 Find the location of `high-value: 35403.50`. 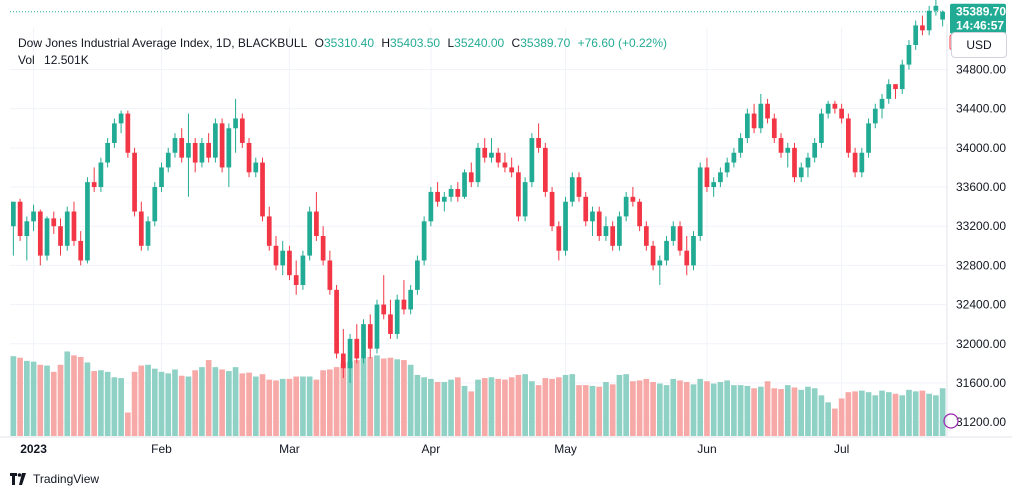

high-value: 35403.50 is located at coordinates (415, 43).